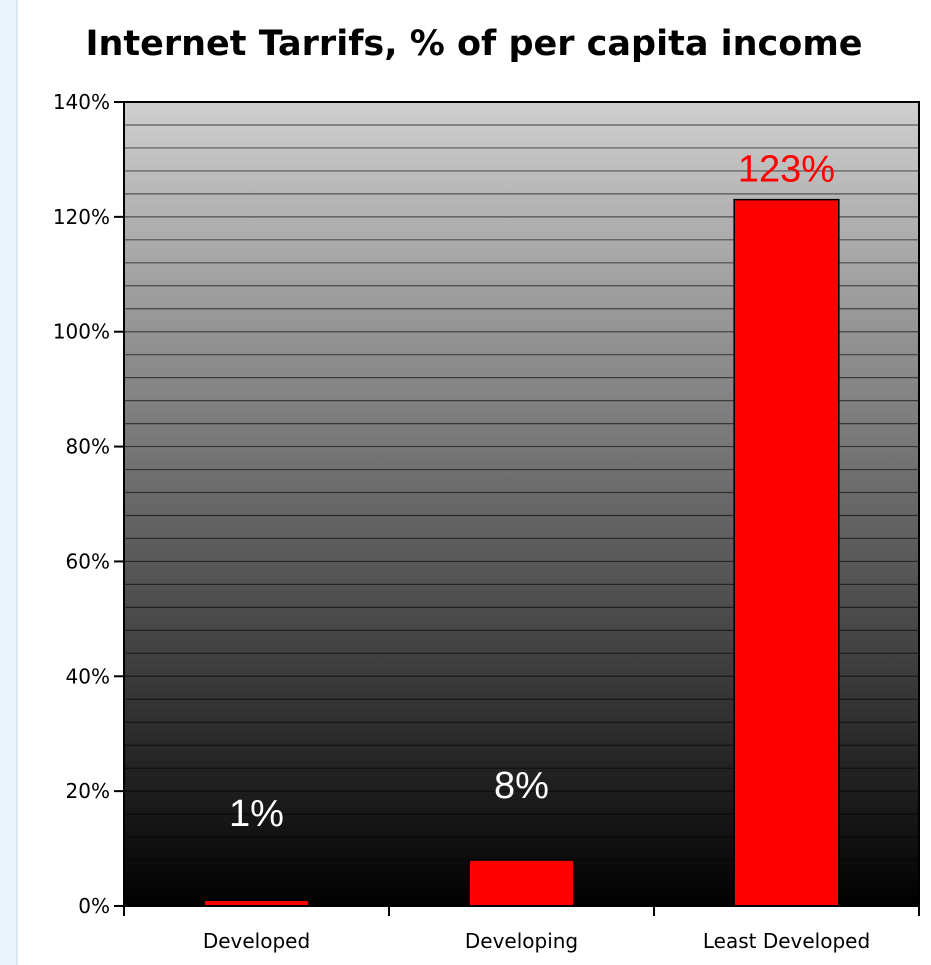  What do you see at coordinates (88, 561) in the screenshot?
I see `y-tick-label: 60%` at bounding box center [88, 561].